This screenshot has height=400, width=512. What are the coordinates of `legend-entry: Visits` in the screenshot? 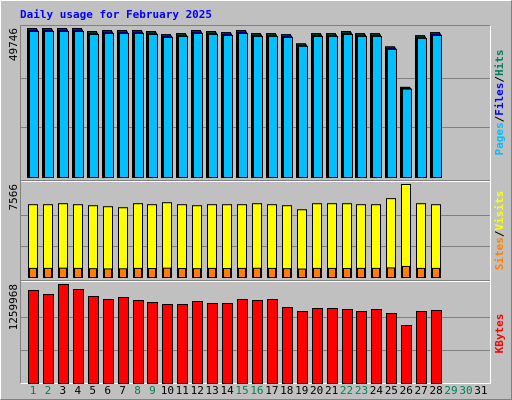 It's located at (499, 211).